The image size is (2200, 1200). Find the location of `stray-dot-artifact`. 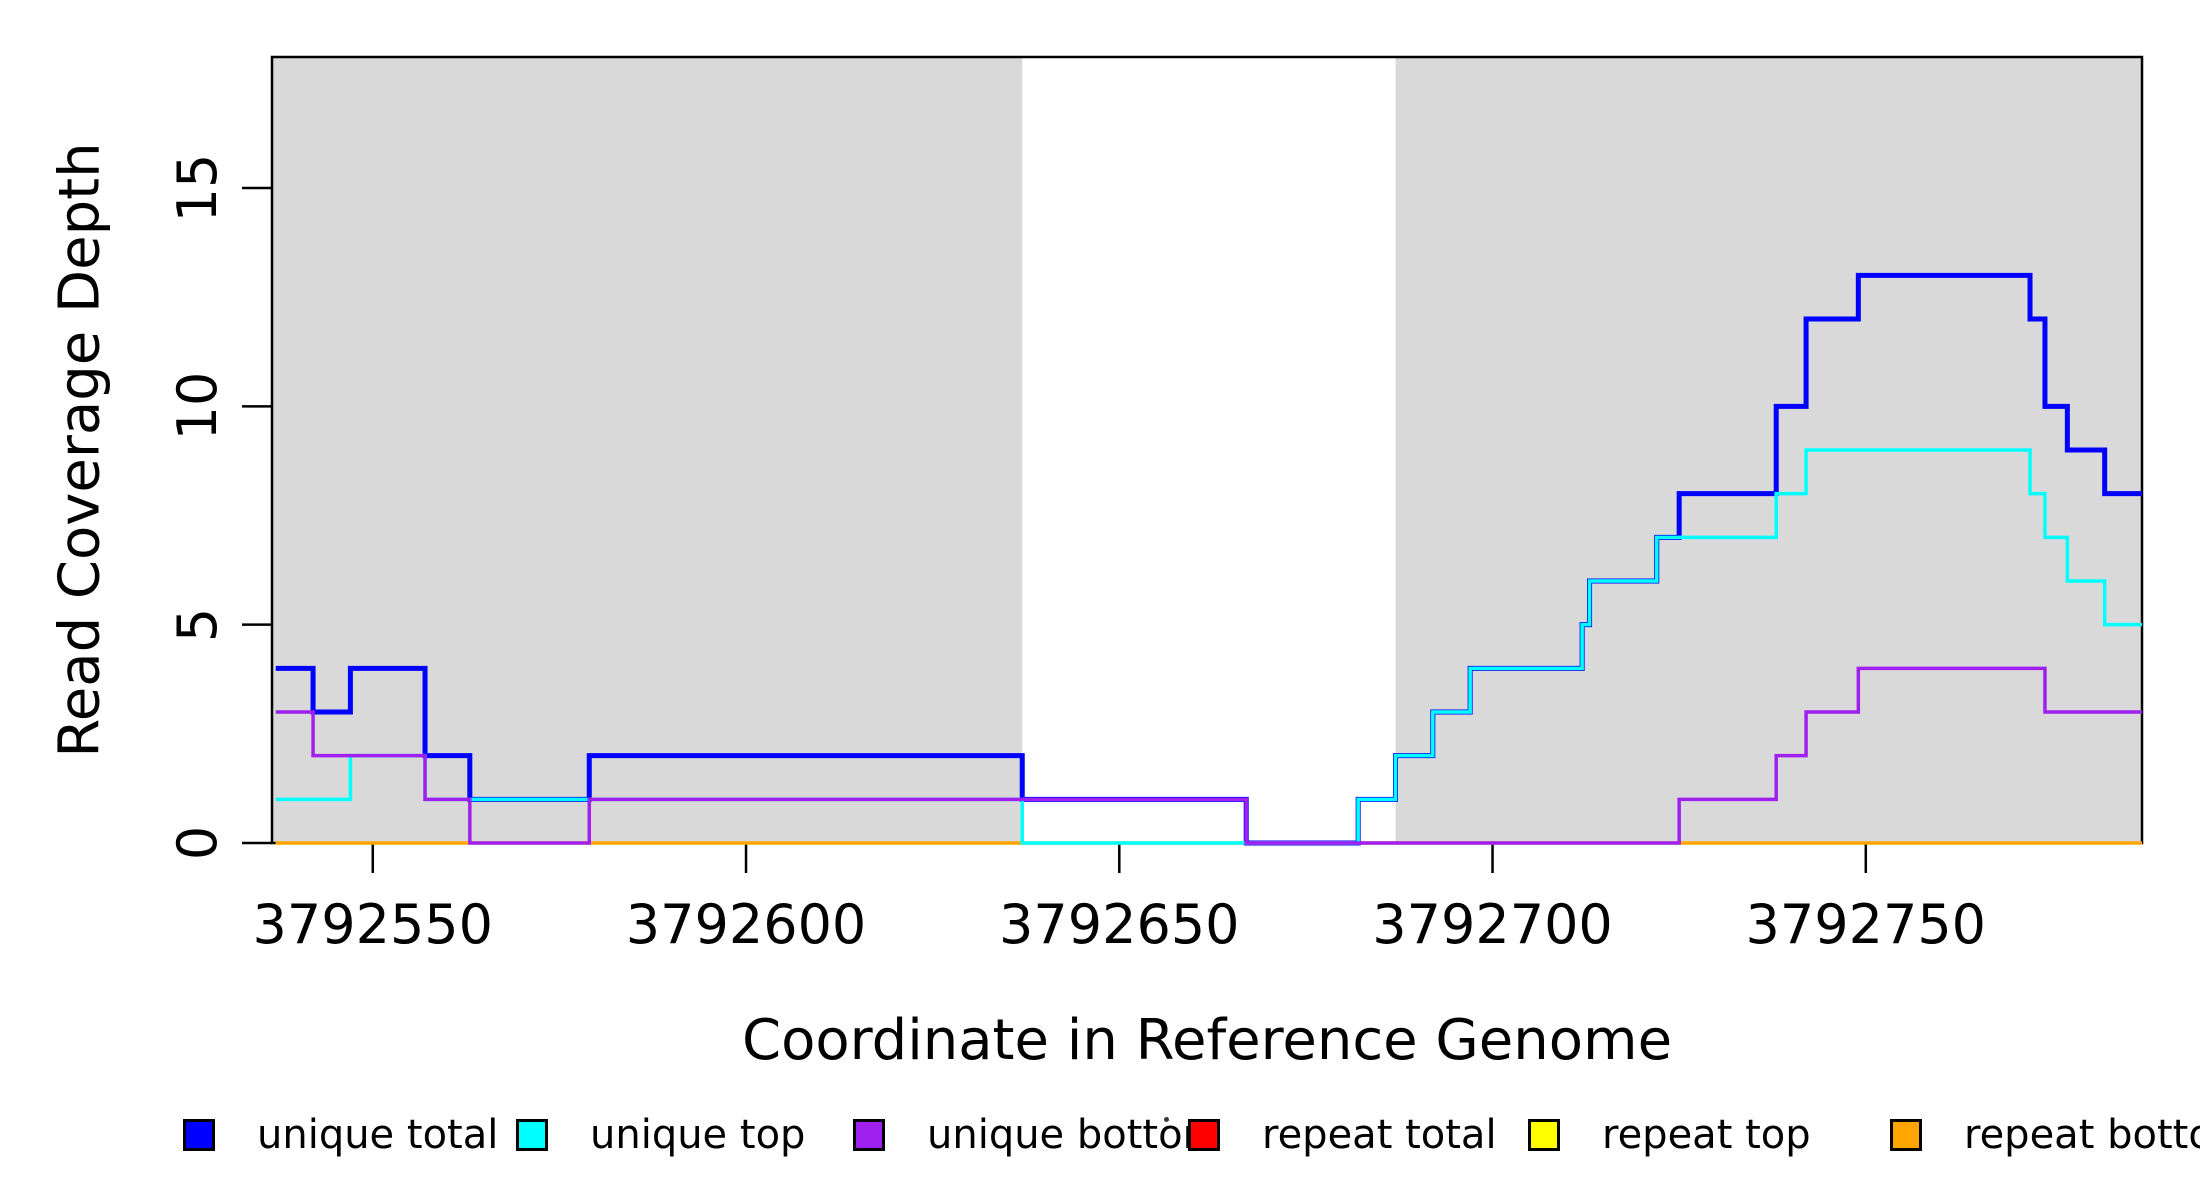

stray-dot-artifact is located at coordinates (1166, 1119).